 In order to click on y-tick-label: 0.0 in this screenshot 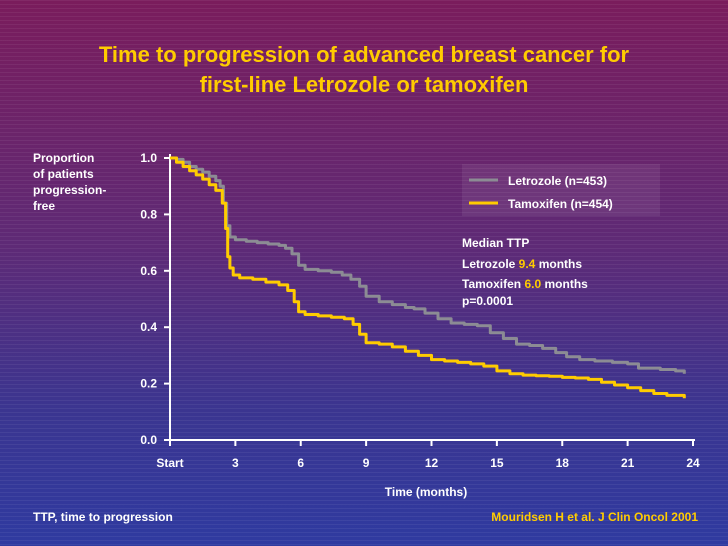, I will do `click(148, 440)`.